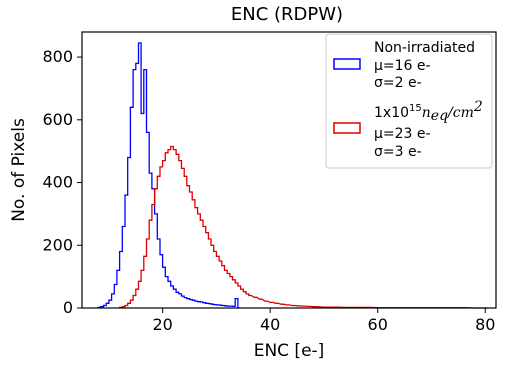 The height and width of the screenshot is (365, 511). I want to click on y-tick-label: 400, so click(57, 182).